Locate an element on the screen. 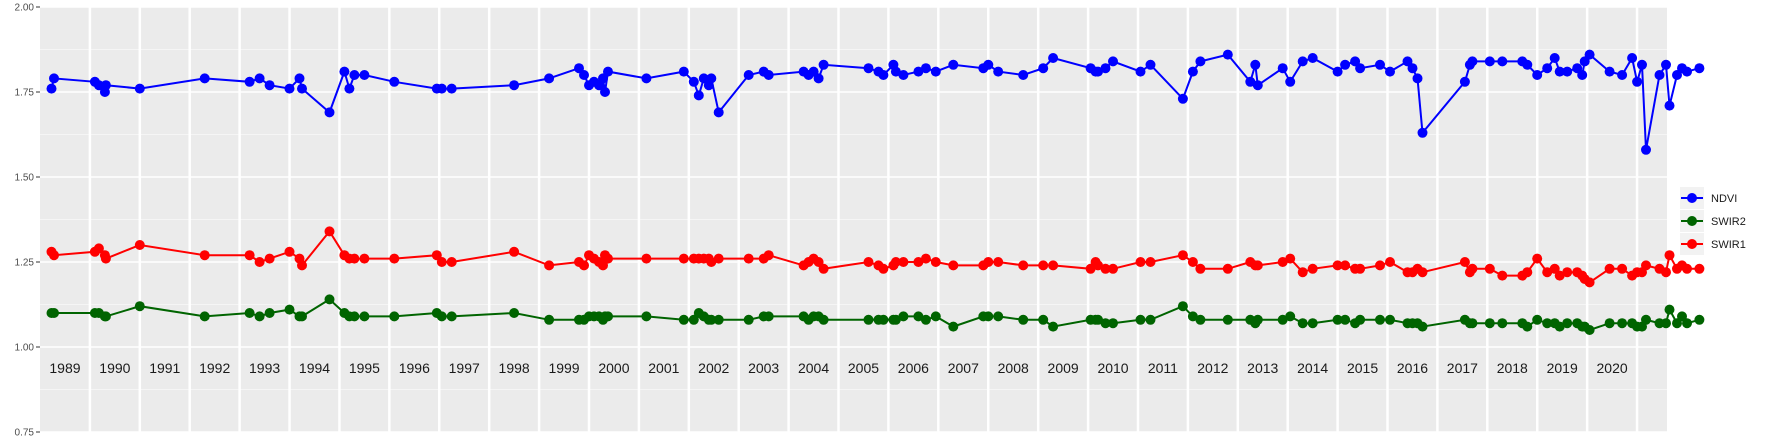  legend-label: SWIR2 is located at coordinates (1728, 222).